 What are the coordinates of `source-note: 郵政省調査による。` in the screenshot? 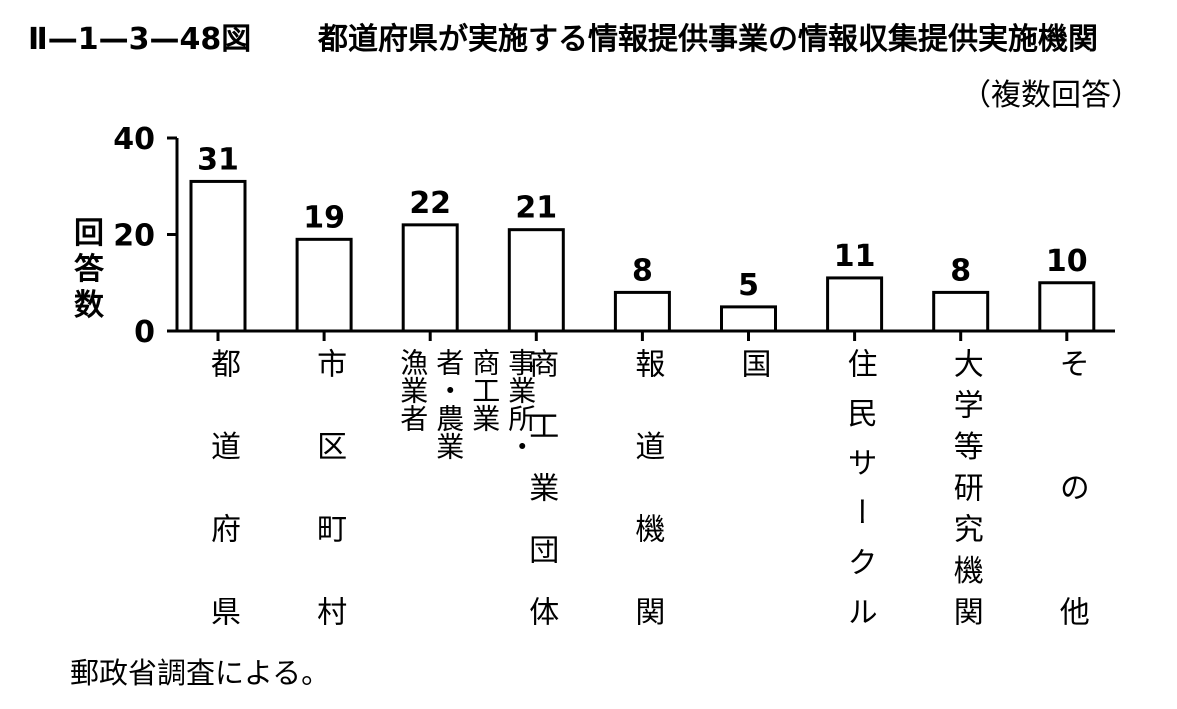 It's located at (200, 673).